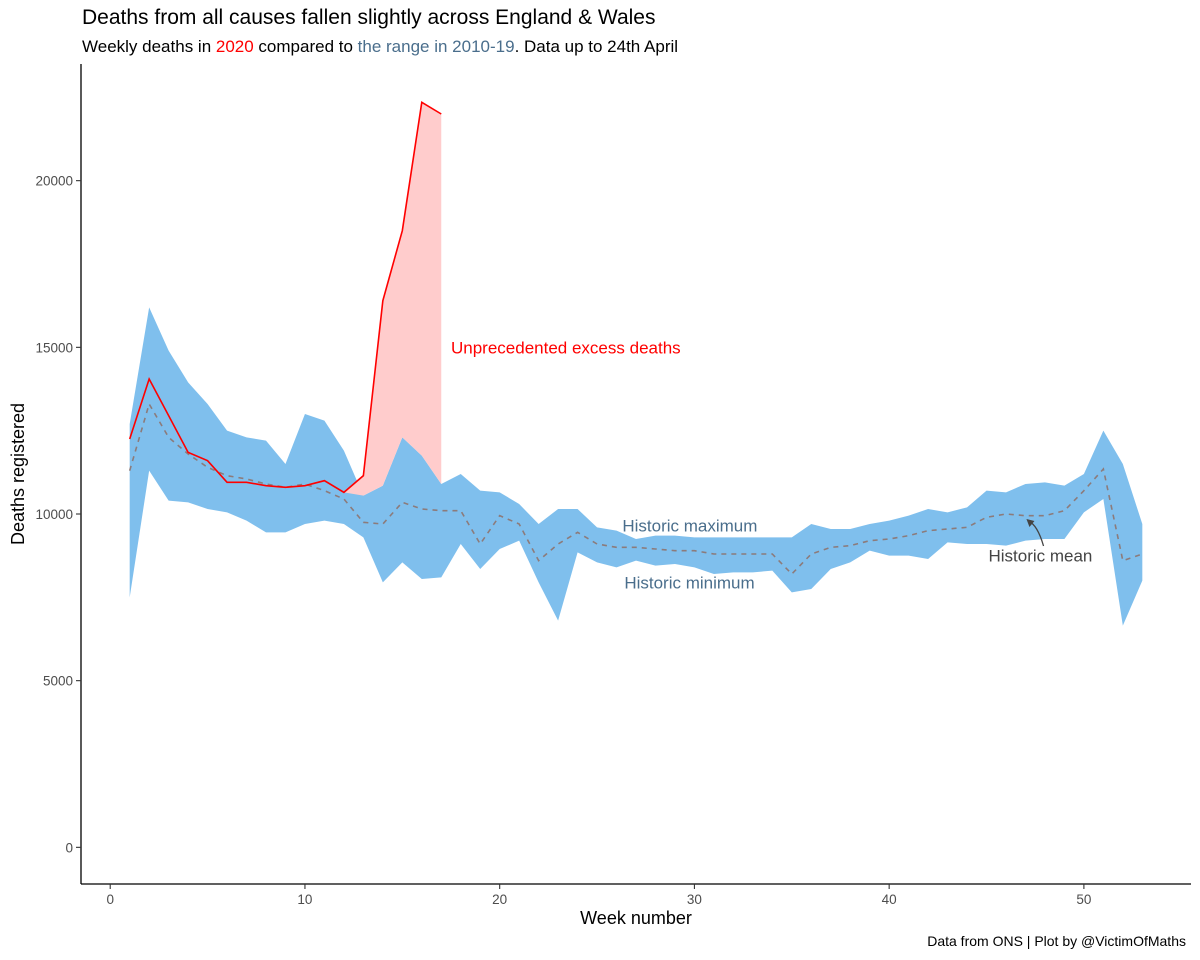 This screenshot has height=960, width=1200. I want to click on y-tick-label: 5000, so click(58, 681).